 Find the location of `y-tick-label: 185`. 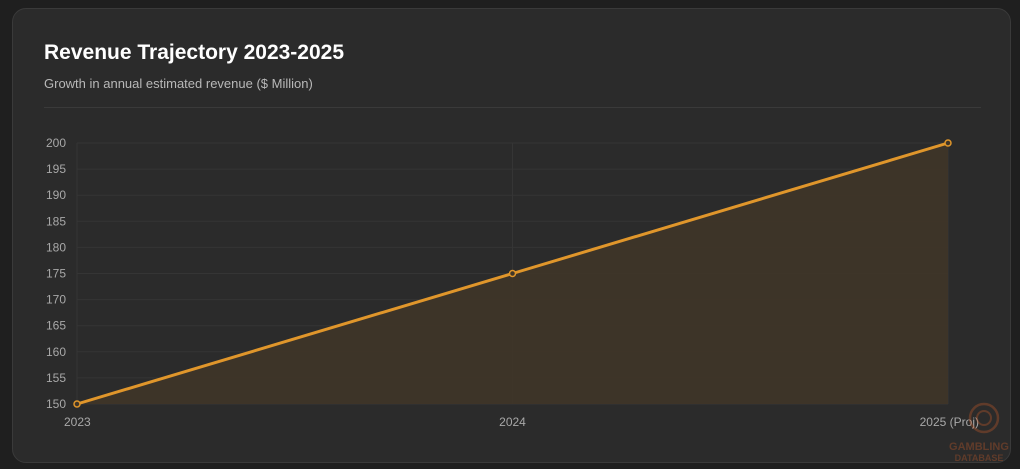

y-tick-label: 185 is located at coordinates (56, 221).